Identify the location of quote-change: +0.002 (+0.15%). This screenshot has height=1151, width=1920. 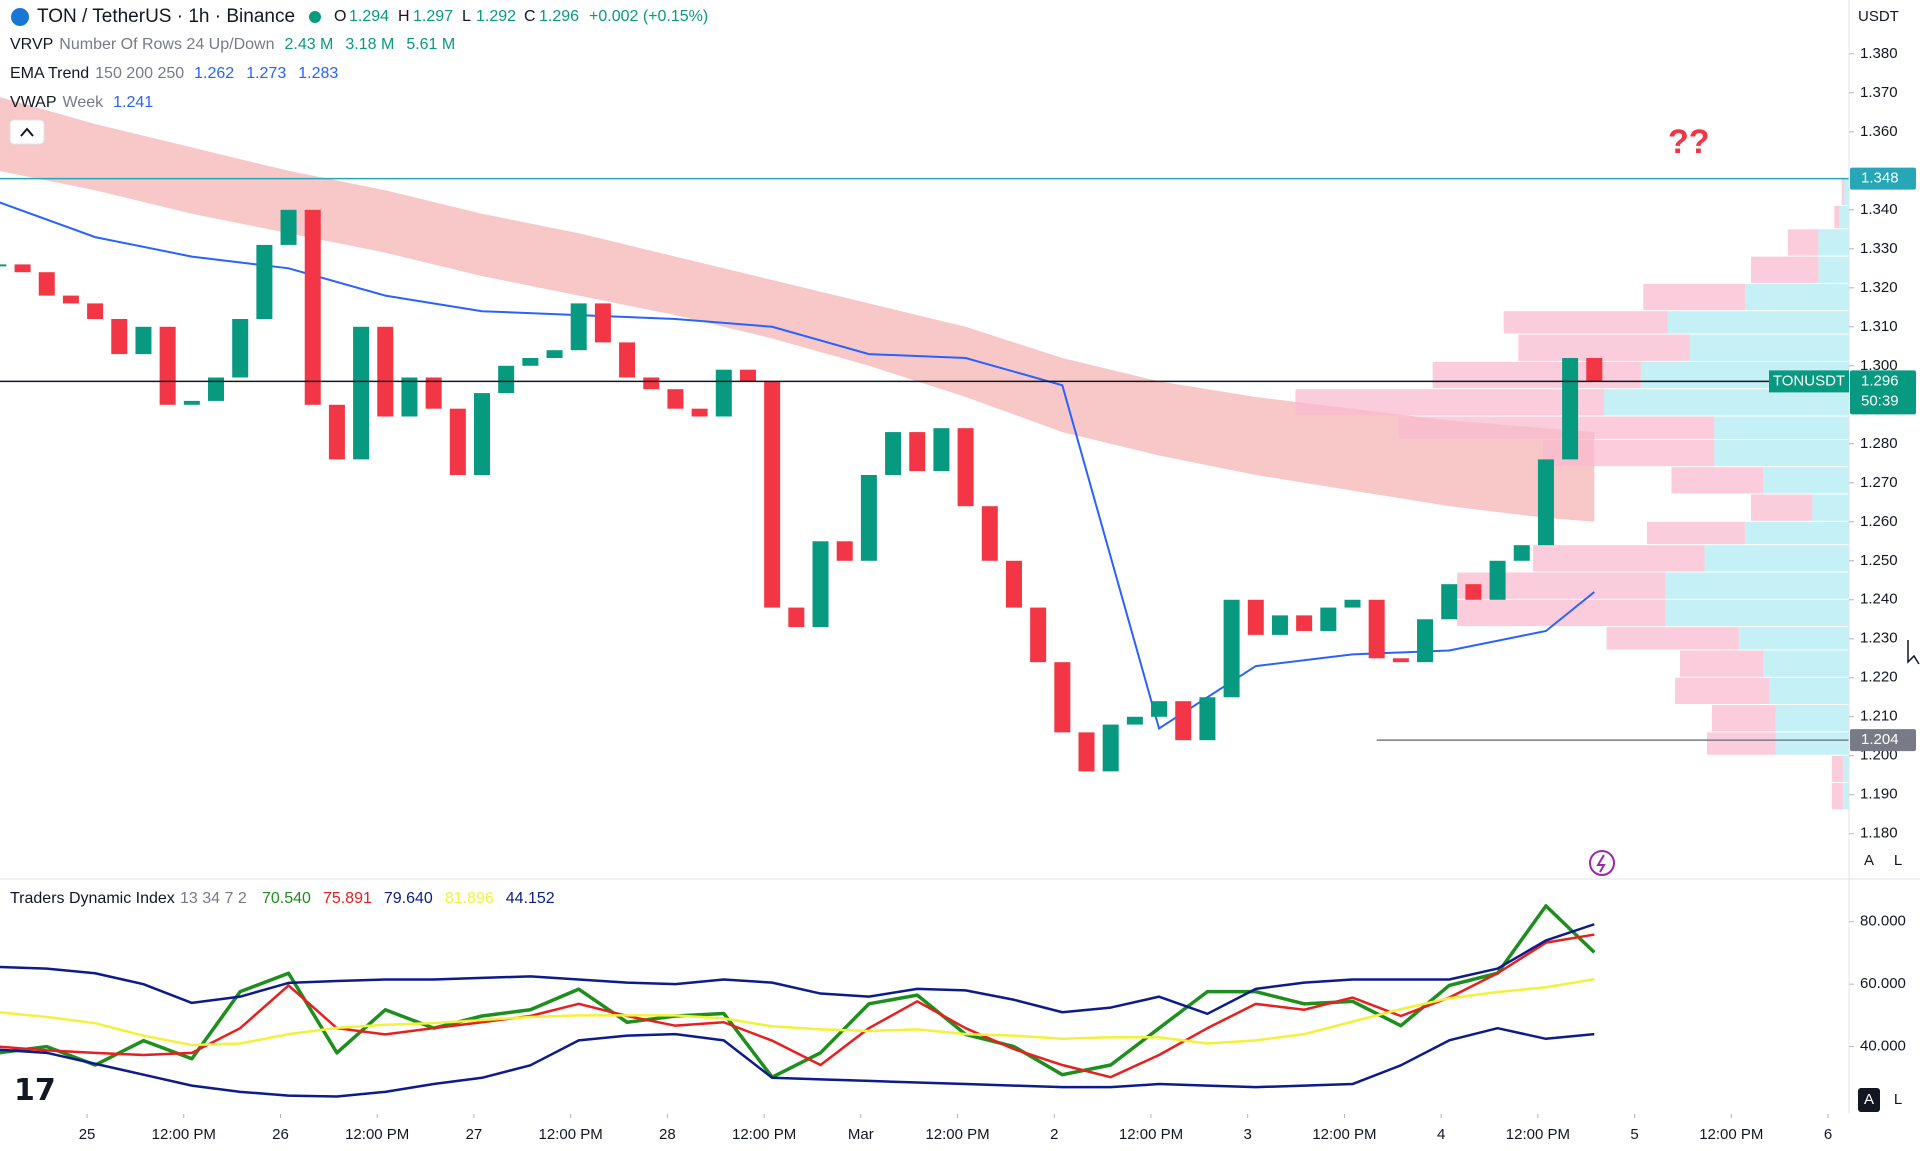
(648, 16).